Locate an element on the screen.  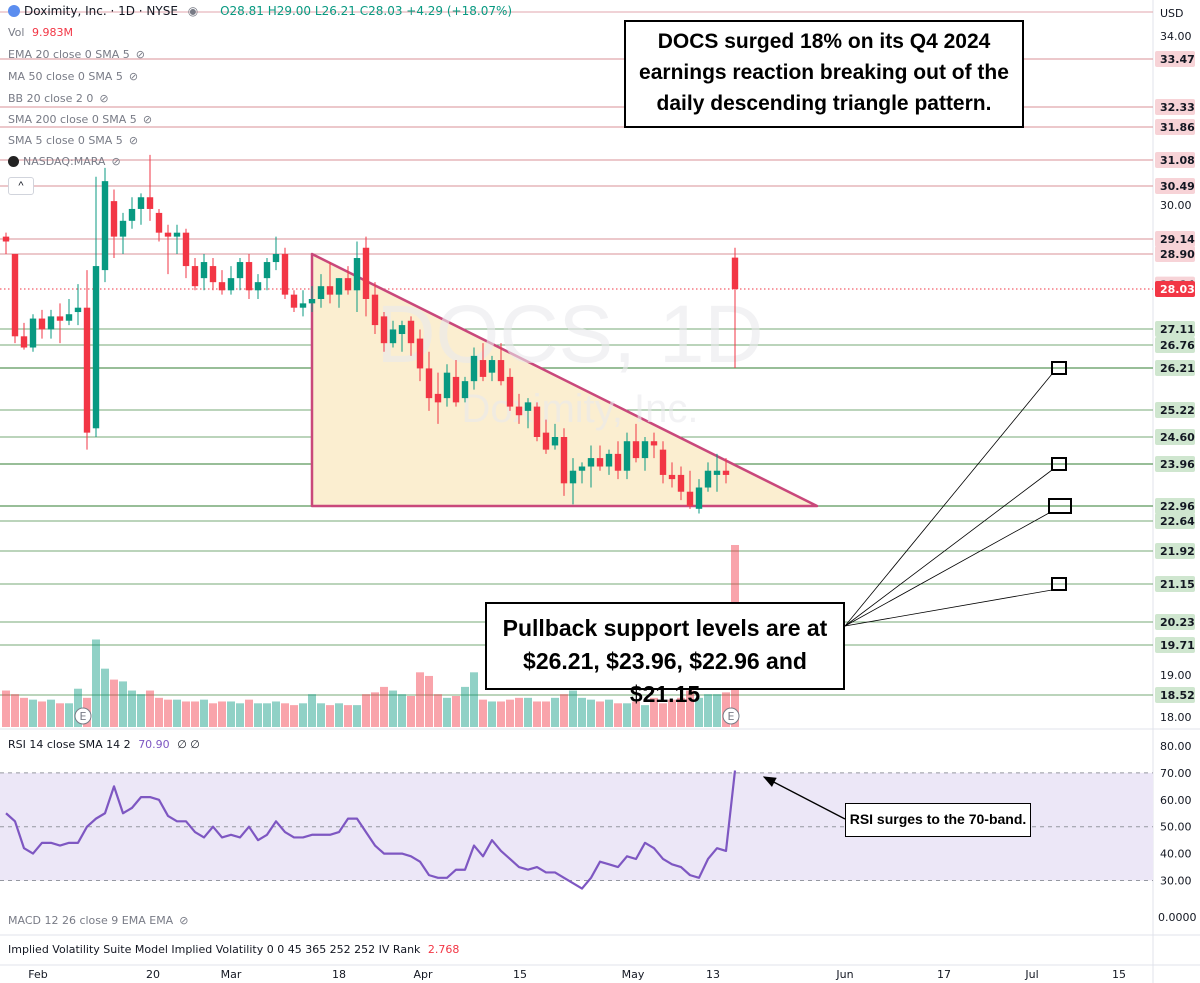
triangle-layer is located at coordinates (564, 380).